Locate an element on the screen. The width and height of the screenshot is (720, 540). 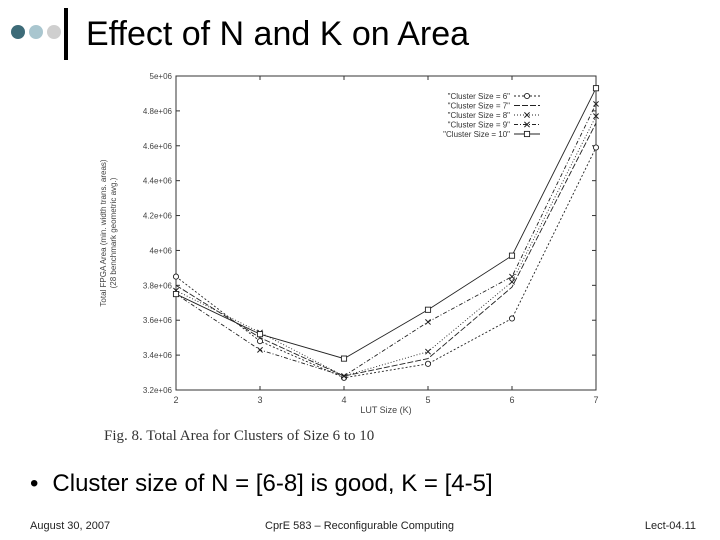
y-tick-label: 3.8e+06 is located at coordinates (158, 285).